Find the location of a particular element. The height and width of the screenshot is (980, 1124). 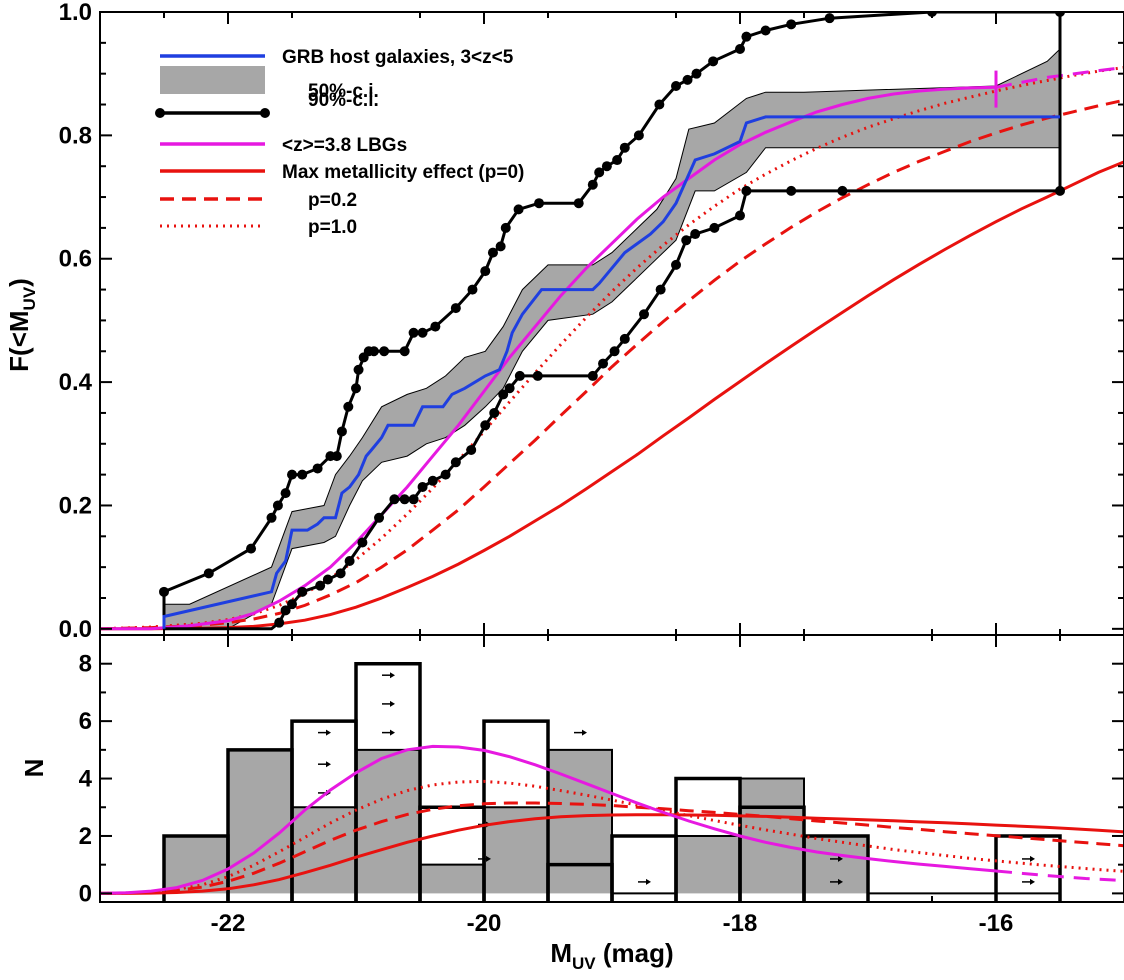

y-tick-label-bottom: 8 is located at coordinates (85, 664).